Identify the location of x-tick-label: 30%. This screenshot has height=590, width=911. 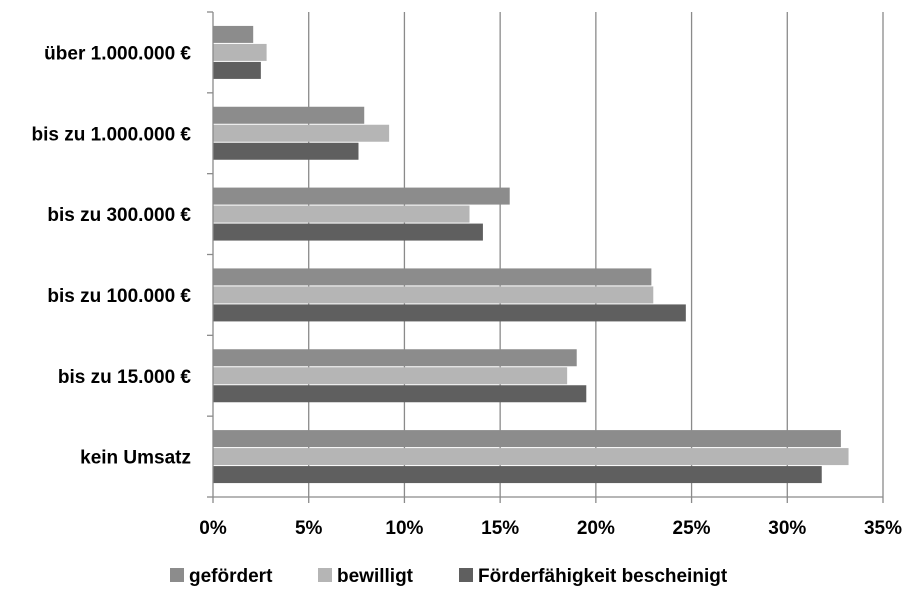
(787, 528).